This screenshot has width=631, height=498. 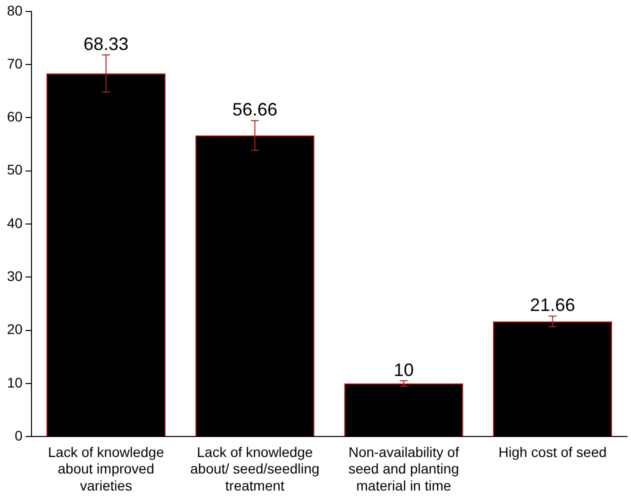 What do you see at coordinates (14, 276) in the screenshot?
I see `y-tick-label: 30` at bounding box center [14, 276].